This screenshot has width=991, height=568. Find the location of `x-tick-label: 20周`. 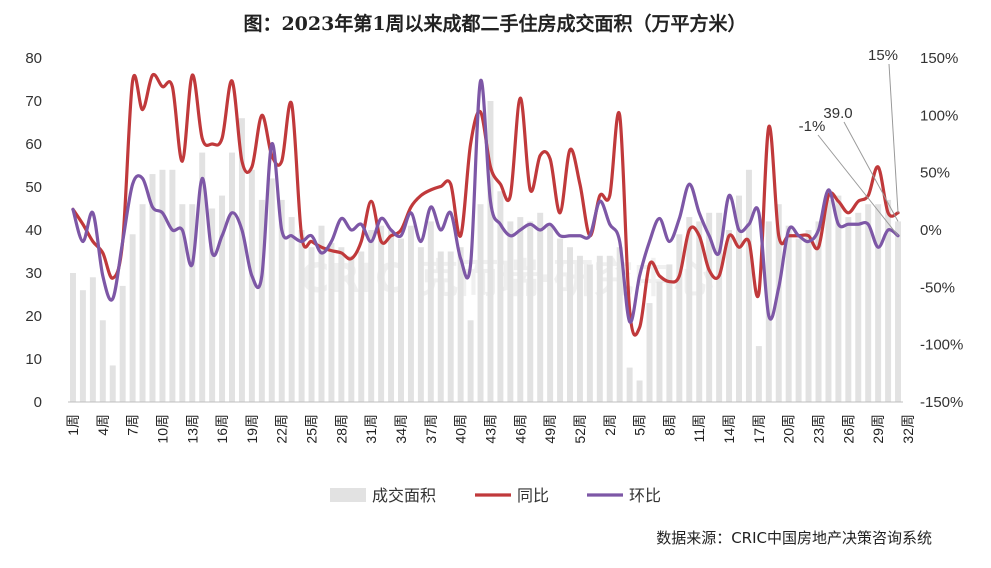

x-tick-label: 20周 is located at coordinates (789, 429).